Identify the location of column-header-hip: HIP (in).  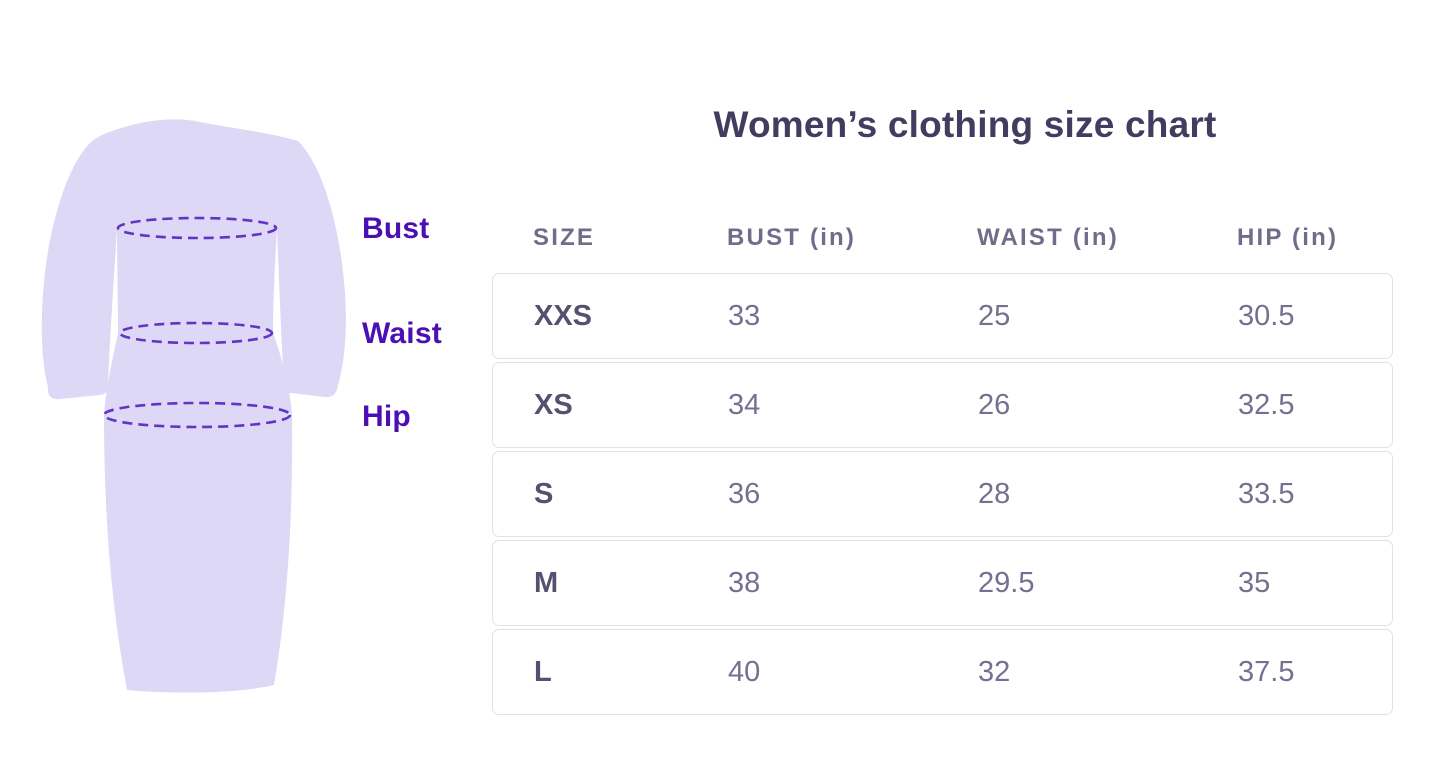
(1288, 237).